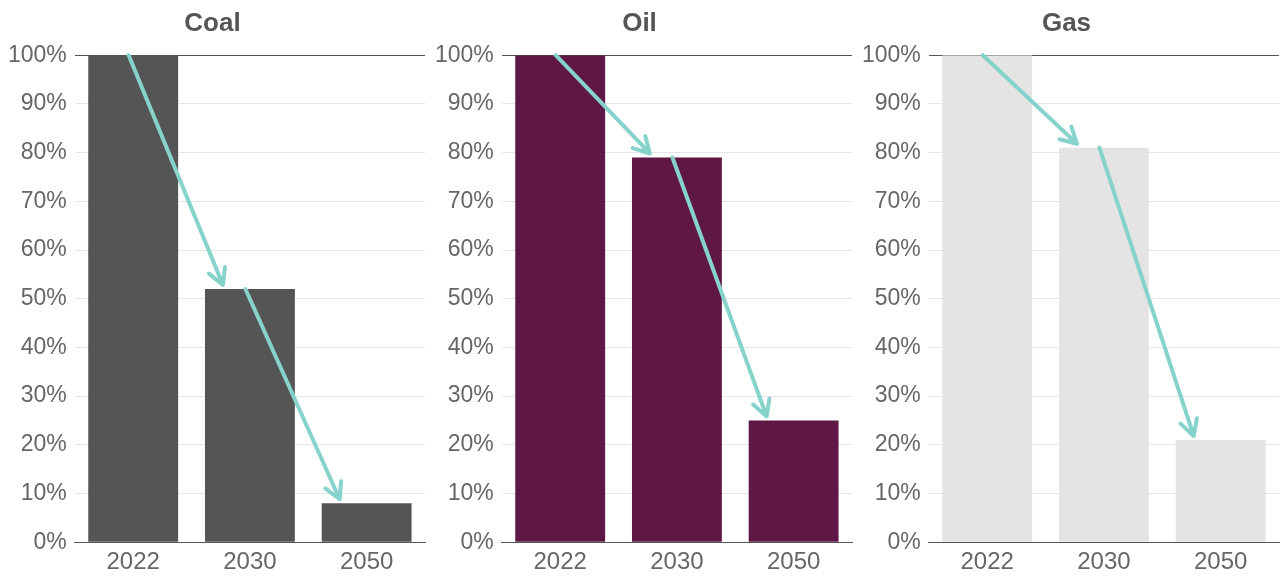  Describe the element at coordinates (1066, 21) in the screenshot. I see `chart-title: Gas` at that location.